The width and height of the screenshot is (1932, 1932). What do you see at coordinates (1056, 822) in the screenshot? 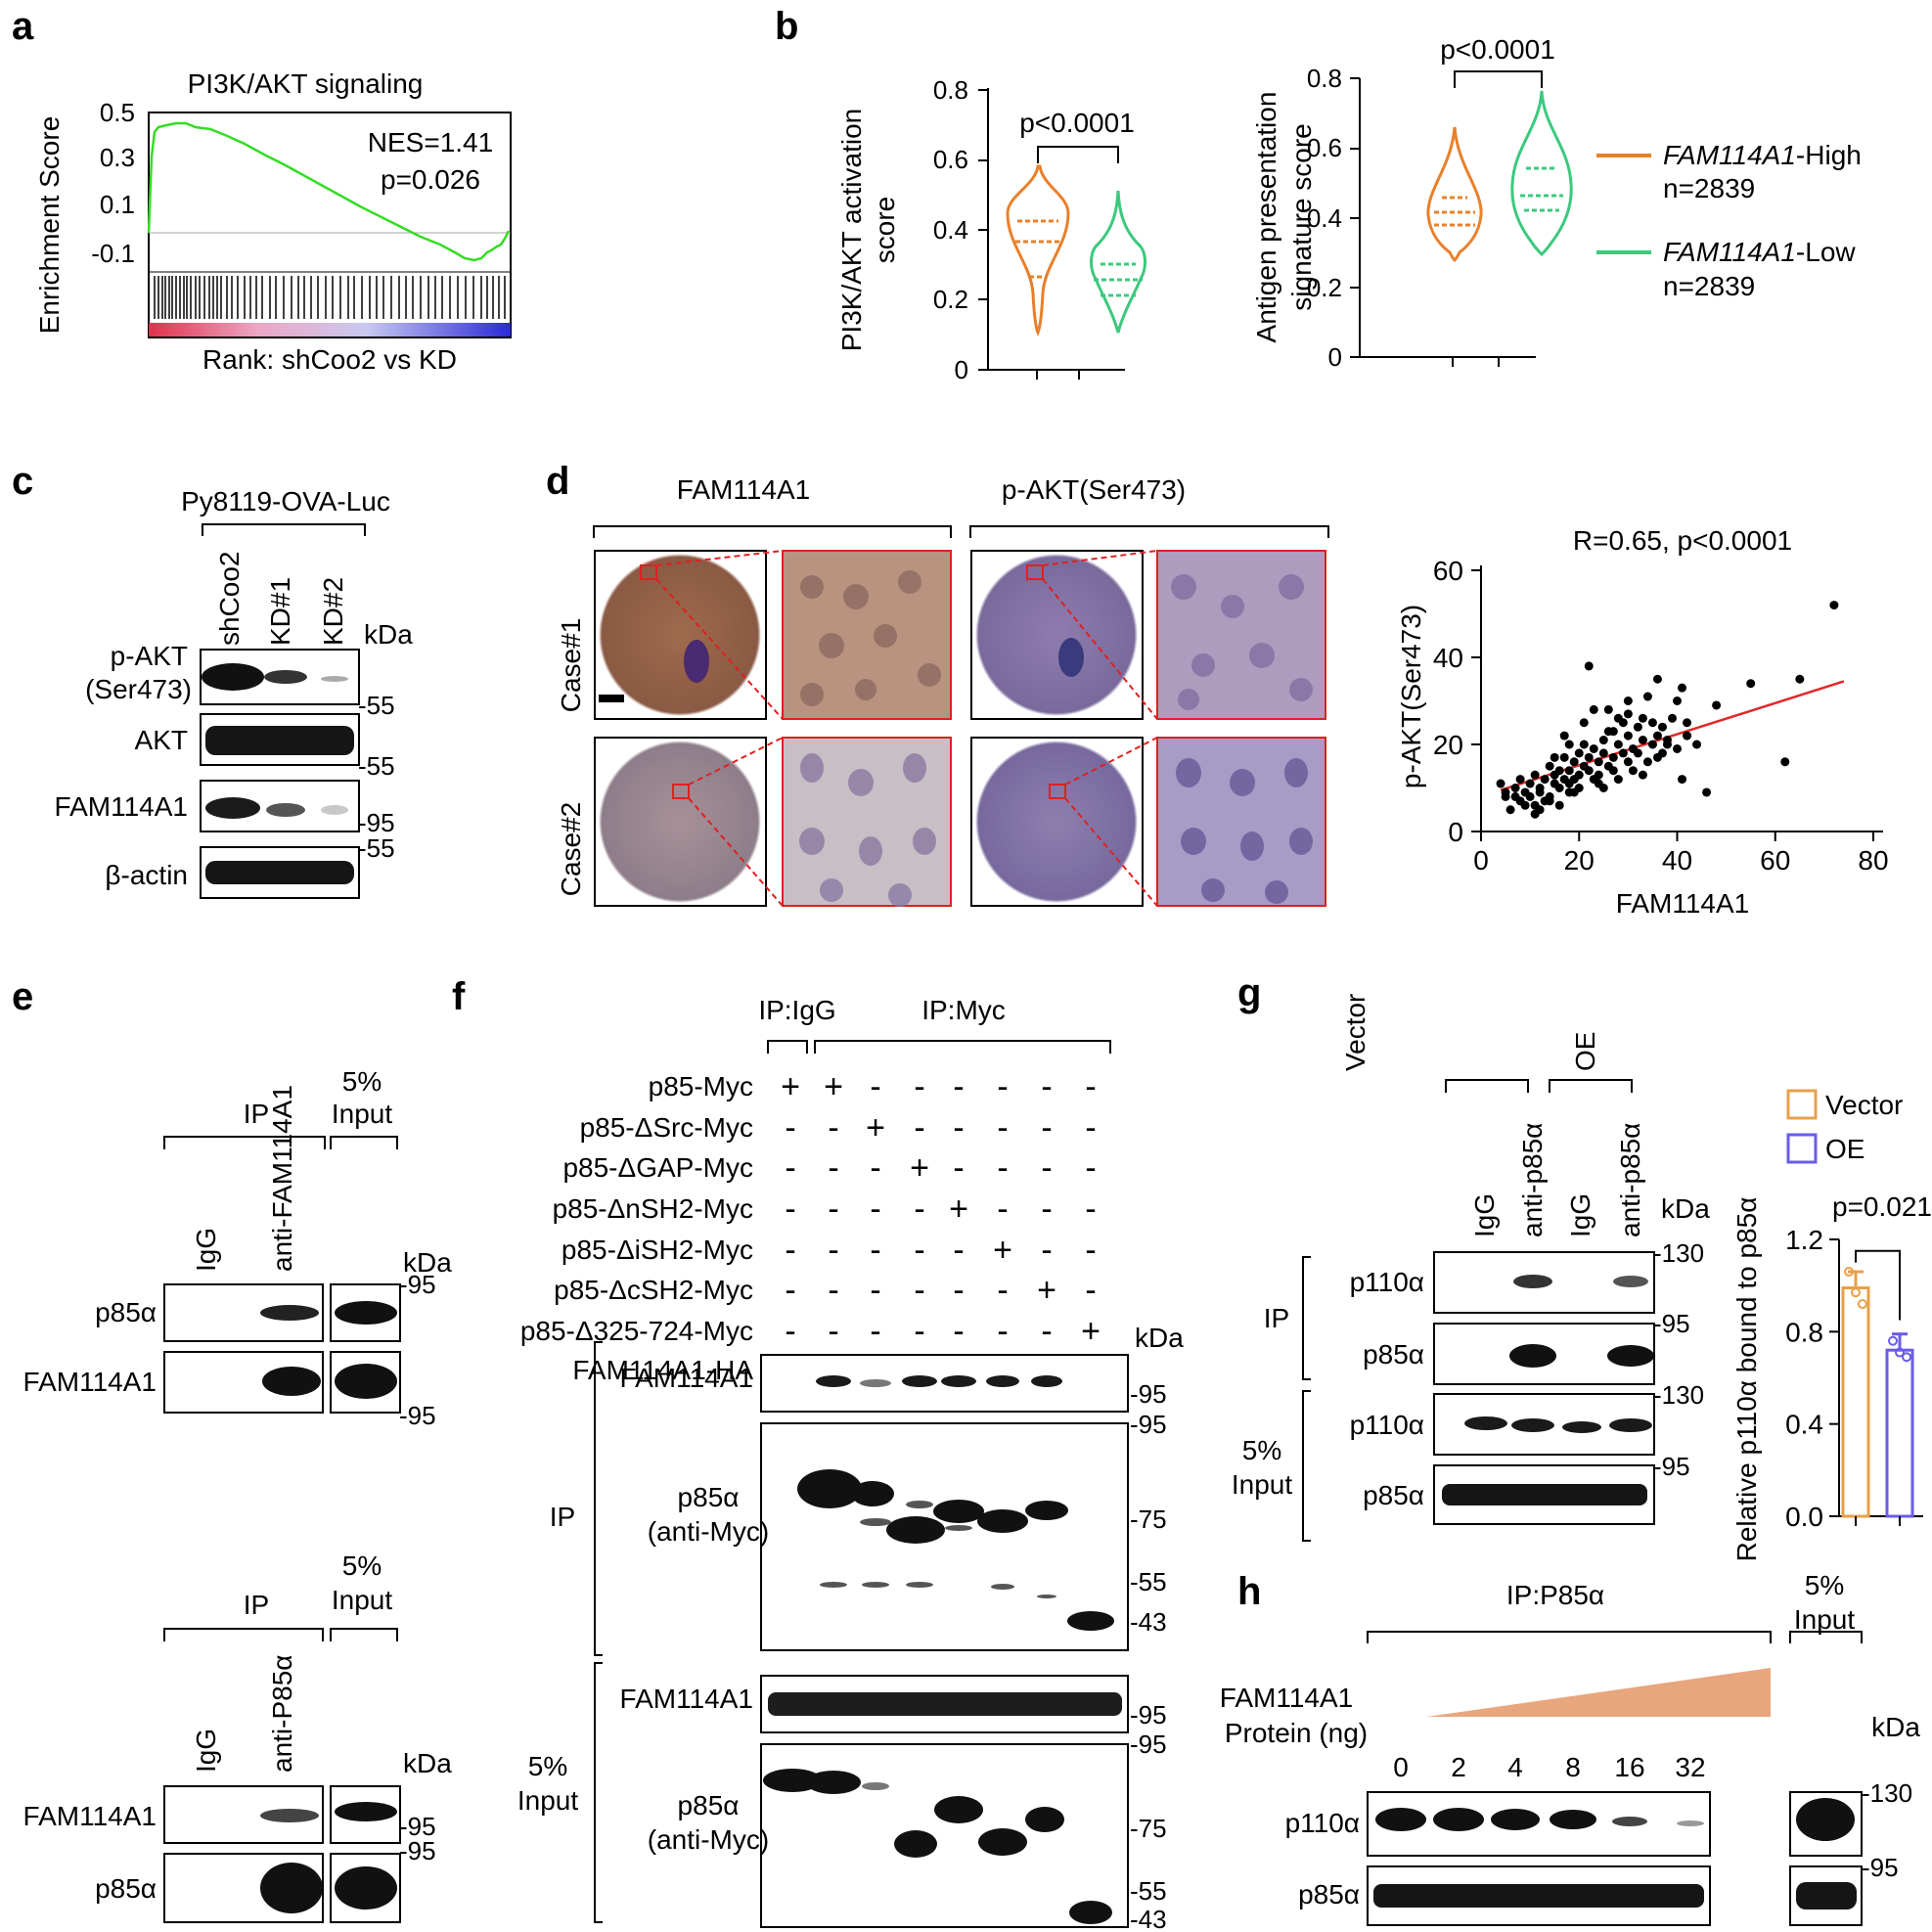
I see `tissue-core-case2-pakt` at bounding box center [1056, 822].